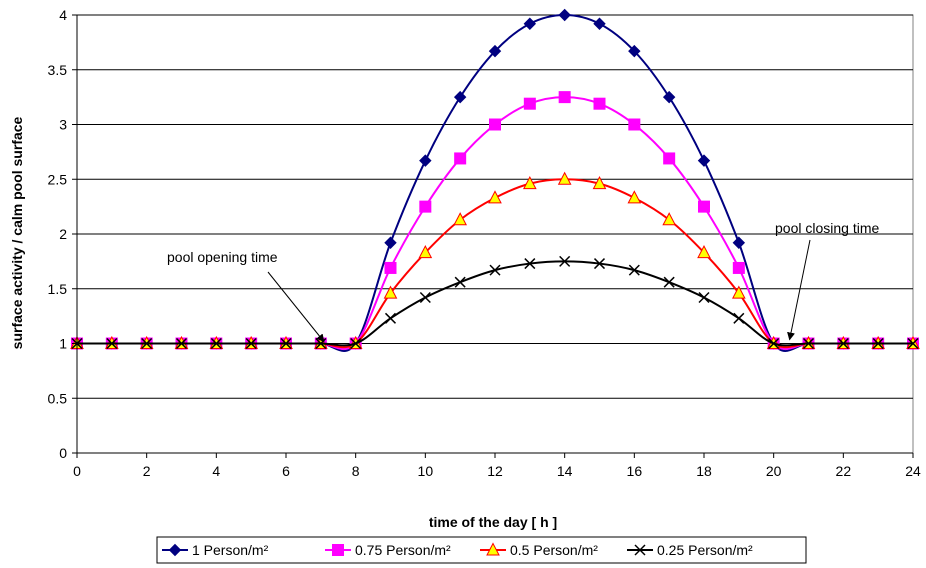 The image size is (926, 568). I want to click on x-tick-label: 4, so click(216, 471).